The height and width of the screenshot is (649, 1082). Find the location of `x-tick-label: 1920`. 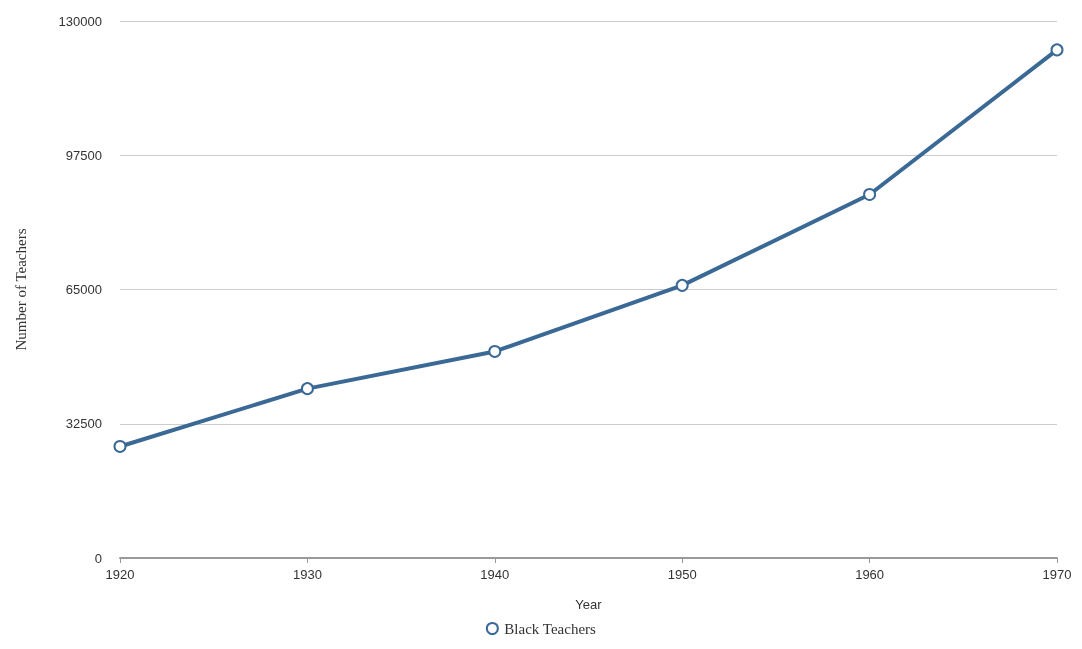

x-tick-label: 1920 is located at coordinates (120, 574).